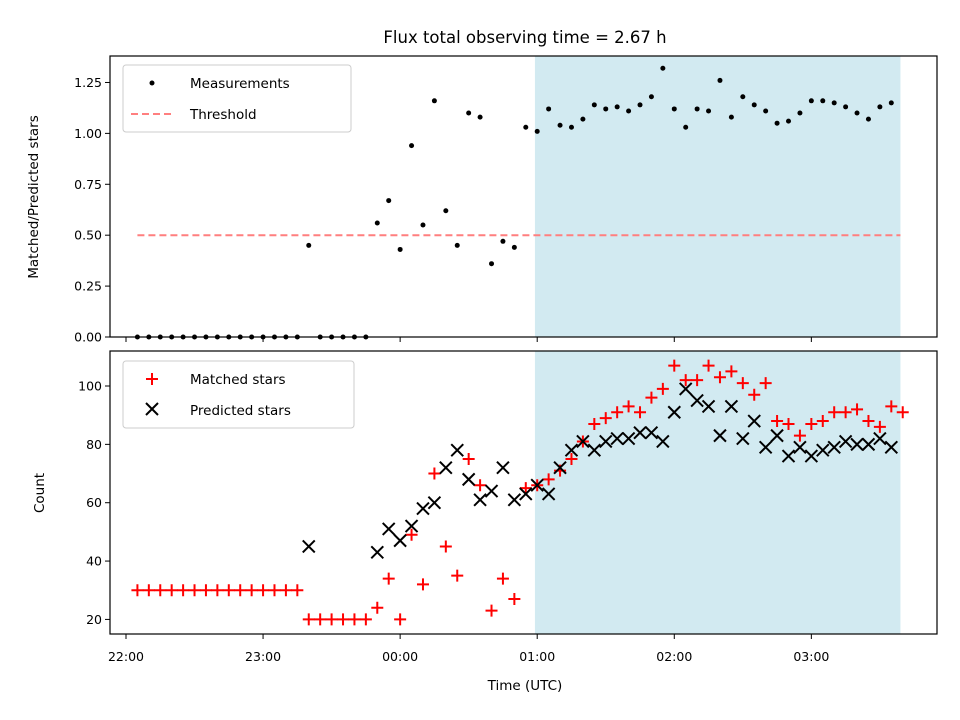  What do you see at coordinates (94, 619) in the screenshot?
I see `y-tick-label: 20` at bounding box center [94, 619].